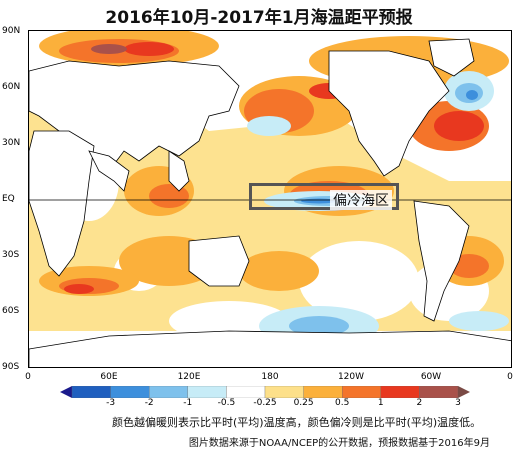 Image resolution: width=518 pixels, height=456 pixels. Describe the element at coordinates (342, 403) in the screenshot. I see `colorbar-tick-label: 0.5` at that location.